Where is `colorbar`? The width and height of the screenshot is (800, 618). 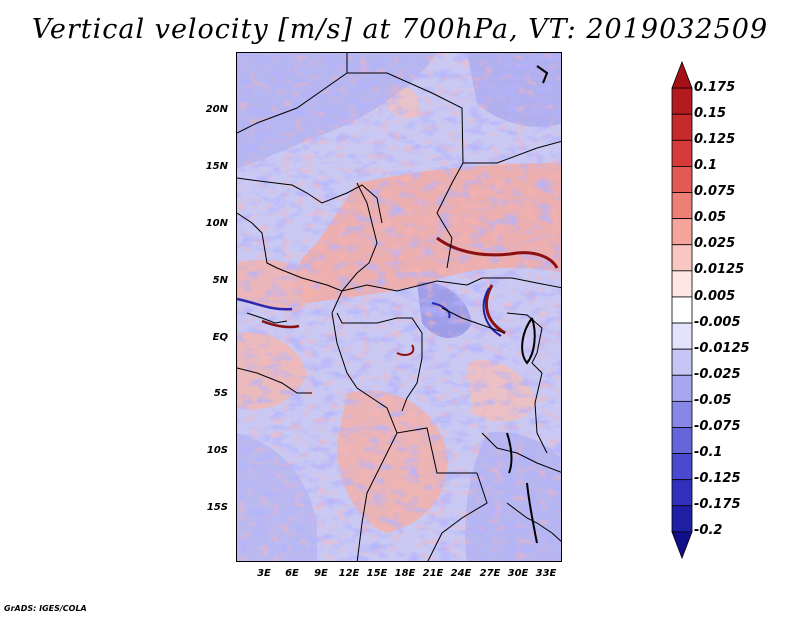 colorbar is located at coordinates (682, 310).